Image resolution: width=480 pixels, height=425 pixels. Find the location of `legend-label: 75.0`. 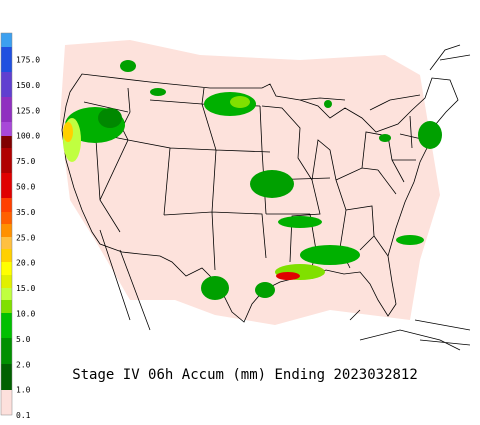

legend-label: 75.0 is located at coordinates (25, 161).